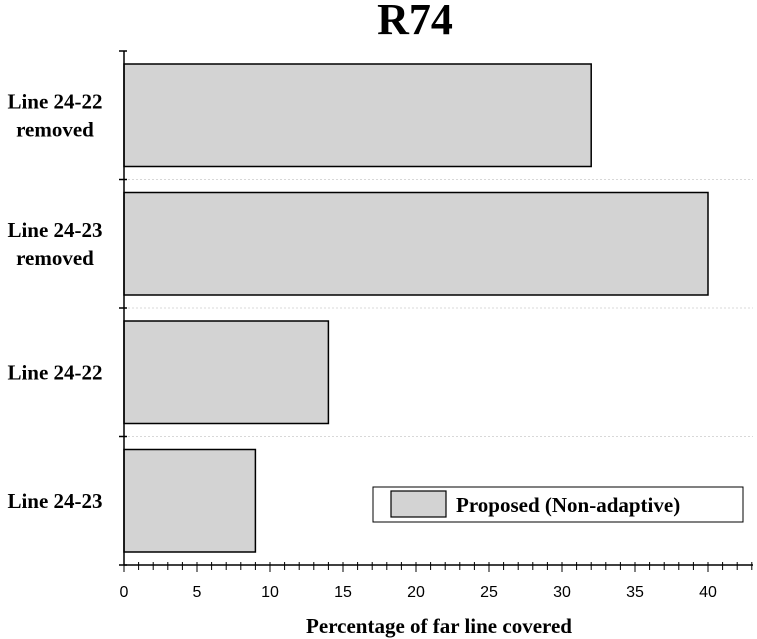  I want to click on x-tick-label: 20, so click(416, 592).